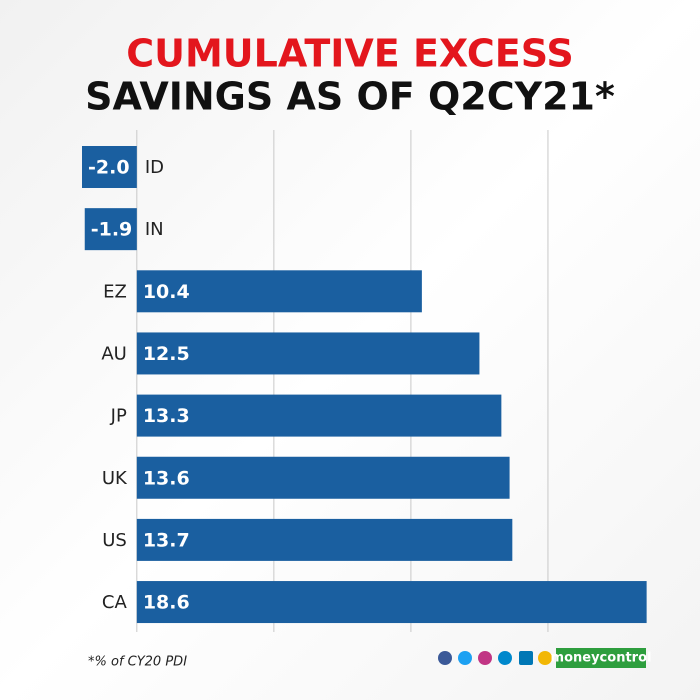 Image resolution: width=700 pixels, height=700 pixels. Describe the element at coordinates (114, 540) in the screenshot. I see `category-label: US` at that location.